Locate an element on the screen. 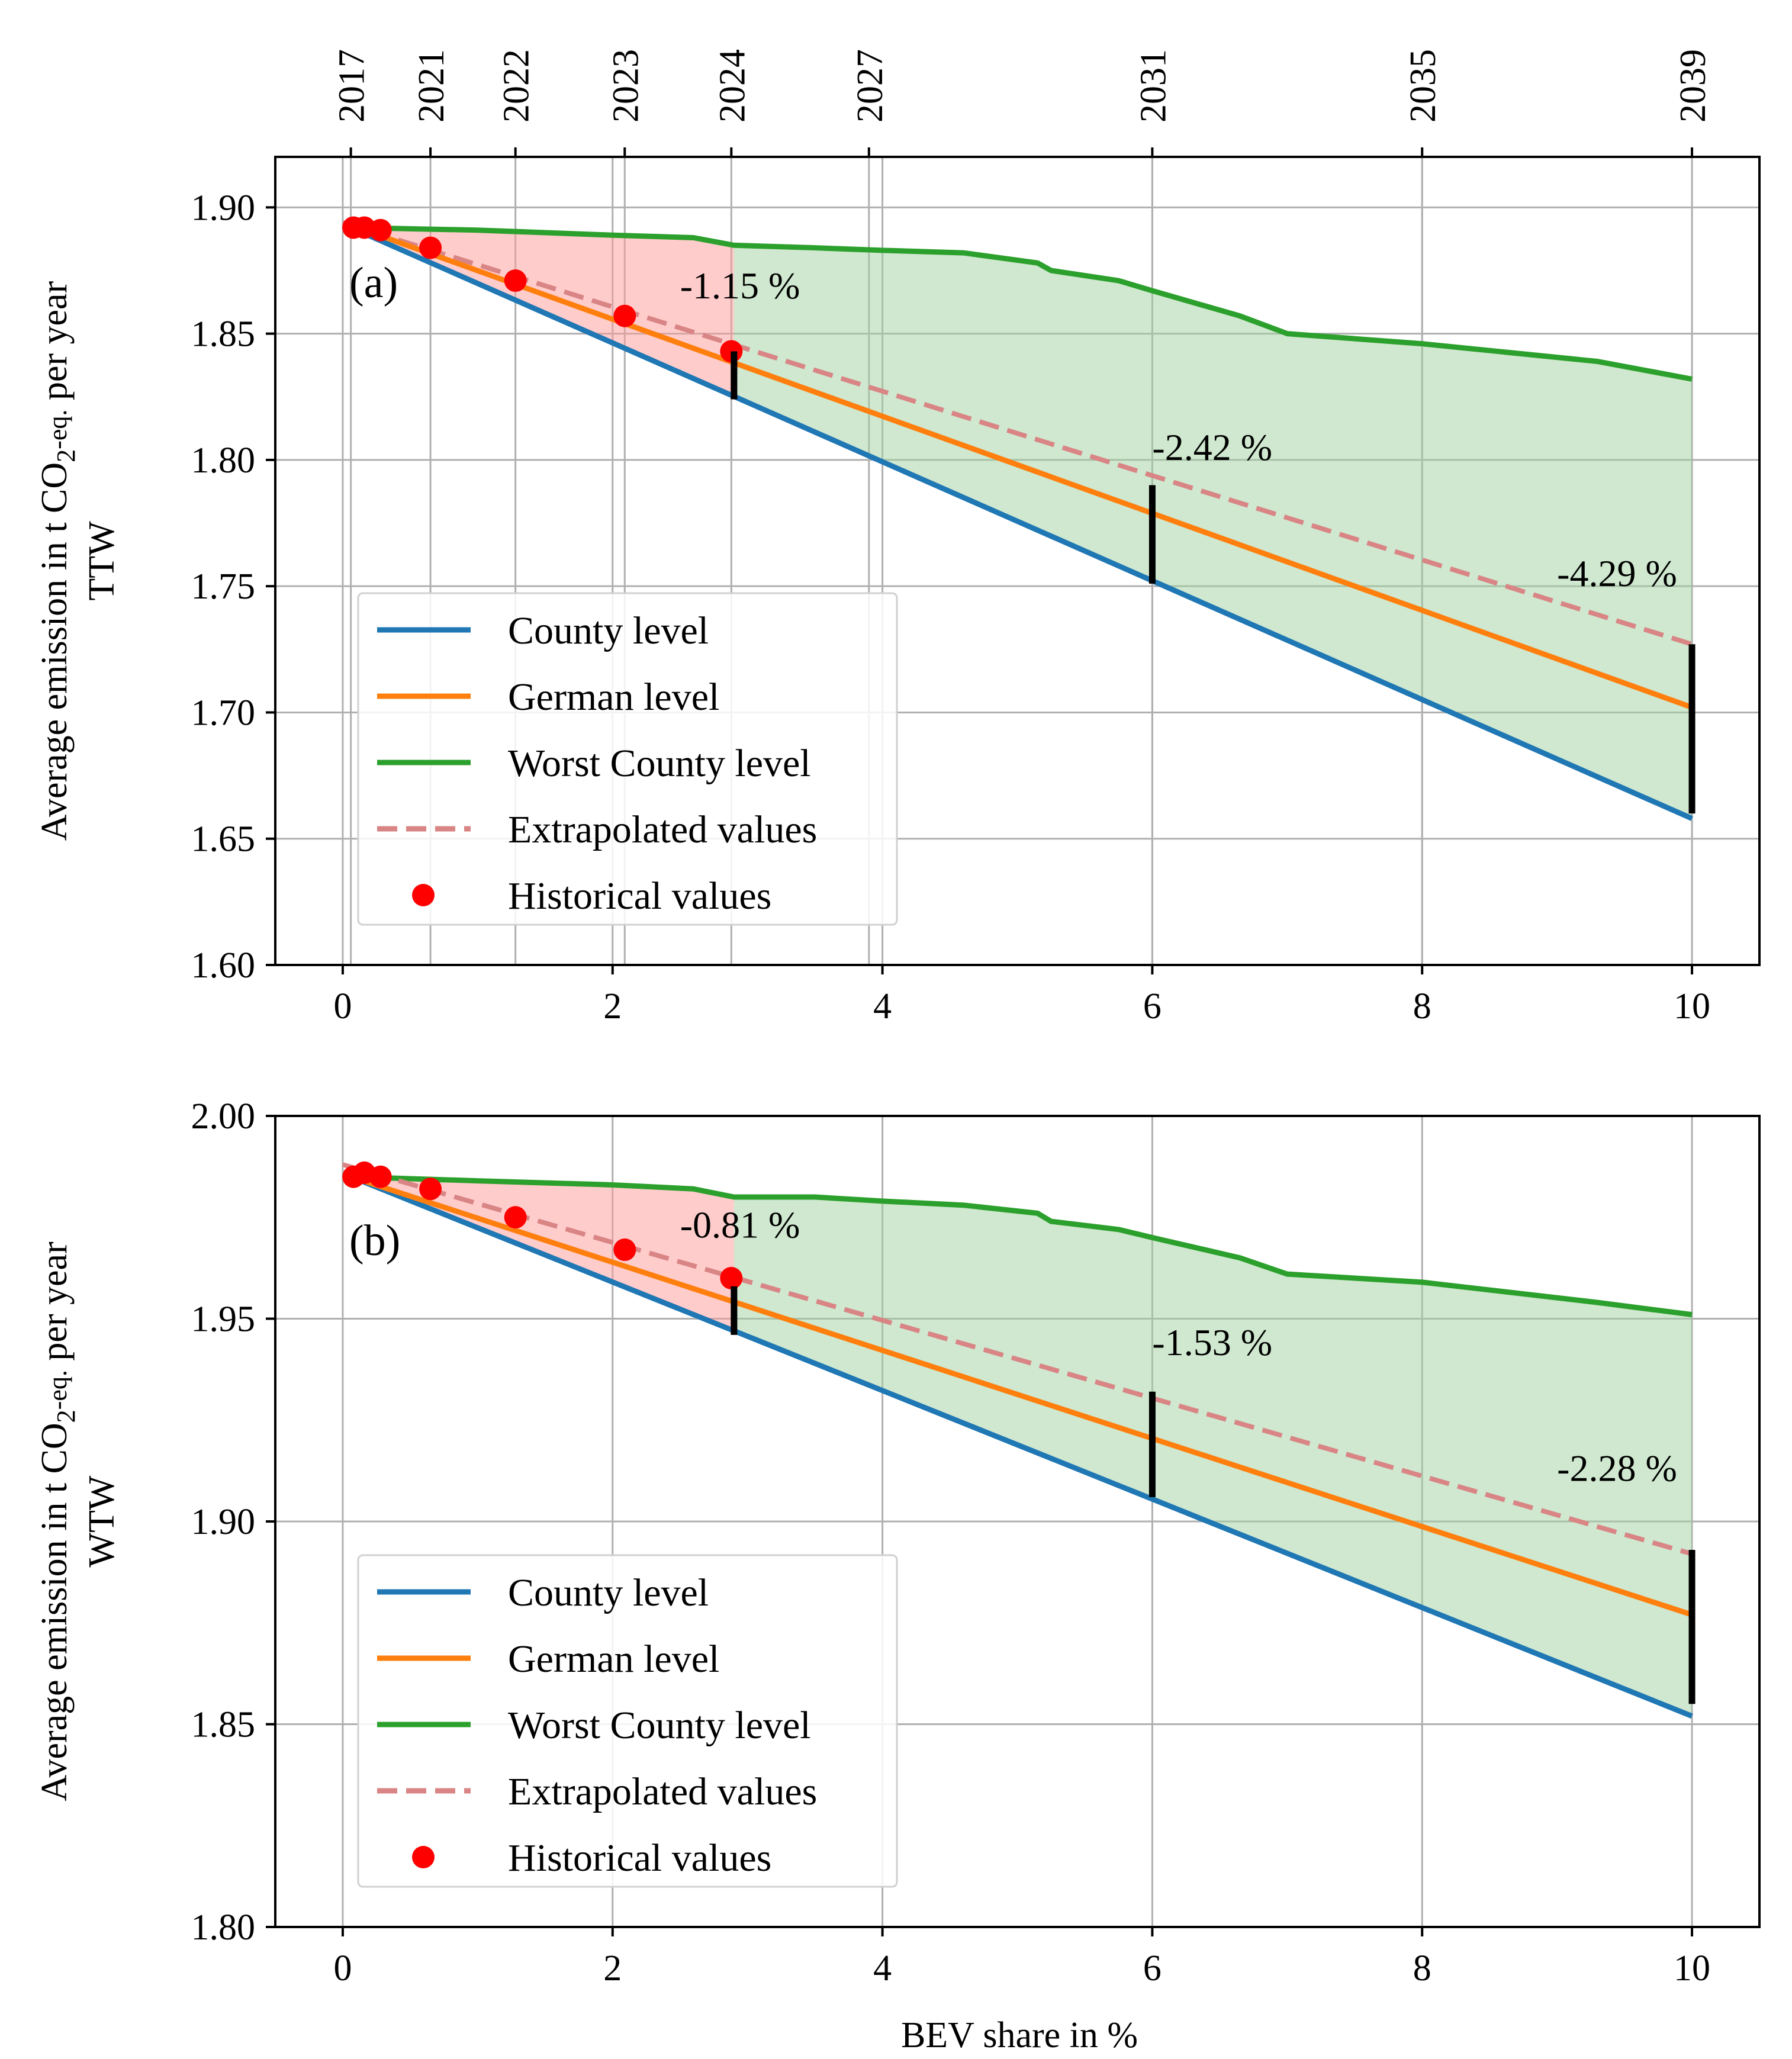 The image size is (1792, 2059). difference-annotation: -1.15 % is located at coordinates (740, 286).